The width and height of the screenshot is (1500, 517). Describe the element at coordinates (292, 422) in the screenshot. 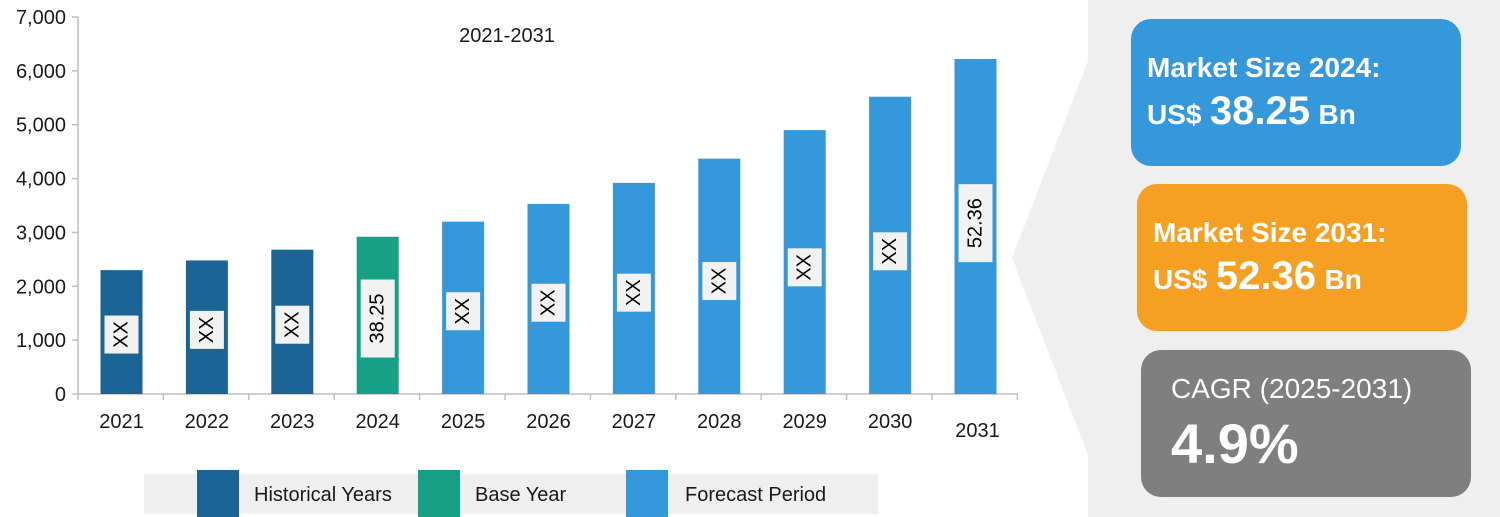

I see `x-tick-label: 2023` at that location.